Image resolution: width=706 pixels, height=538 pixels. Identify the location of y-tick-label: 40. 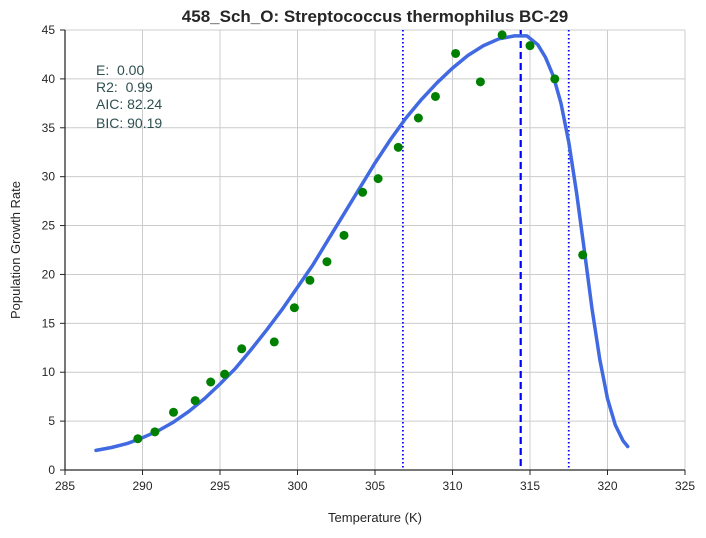
(49, 79).